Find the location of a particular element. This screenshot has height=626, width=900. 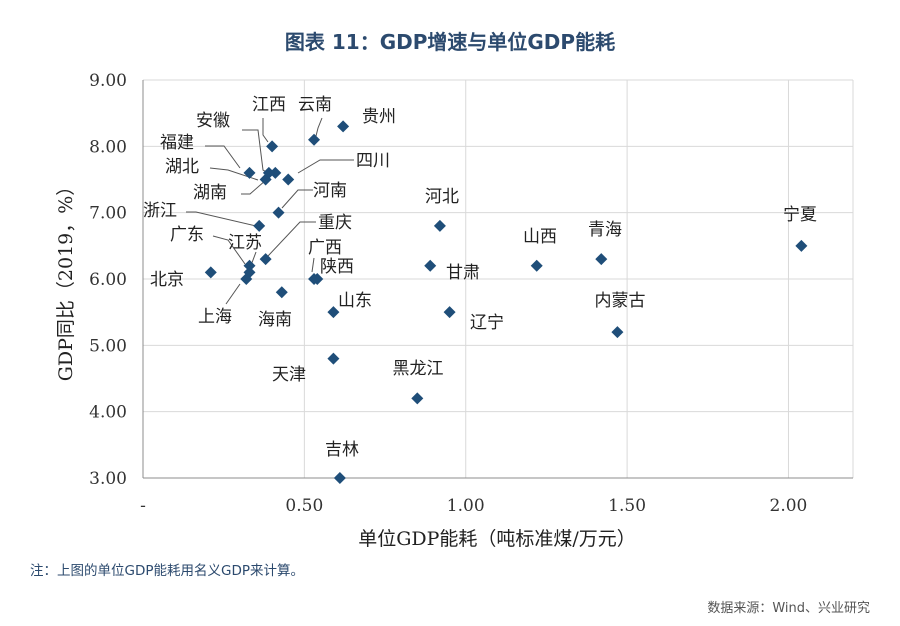

point-label: 黑龙江 is located at coordinates (418, 369).